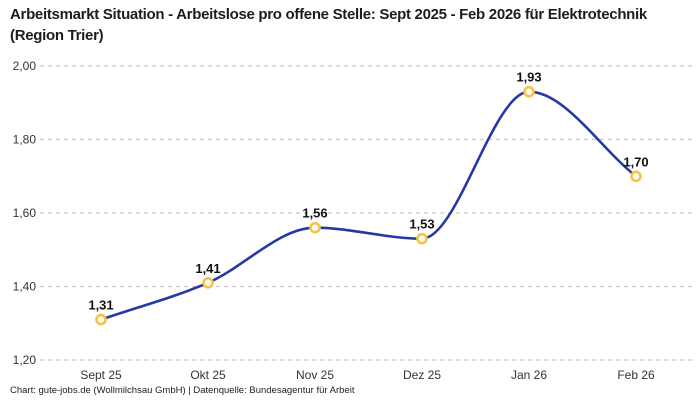 The image size is (700, 400). What do you see at coordinates (25, 66) in the screenshot?
I see `y-tick-label: 2,00` at bounding box center [25, 66].